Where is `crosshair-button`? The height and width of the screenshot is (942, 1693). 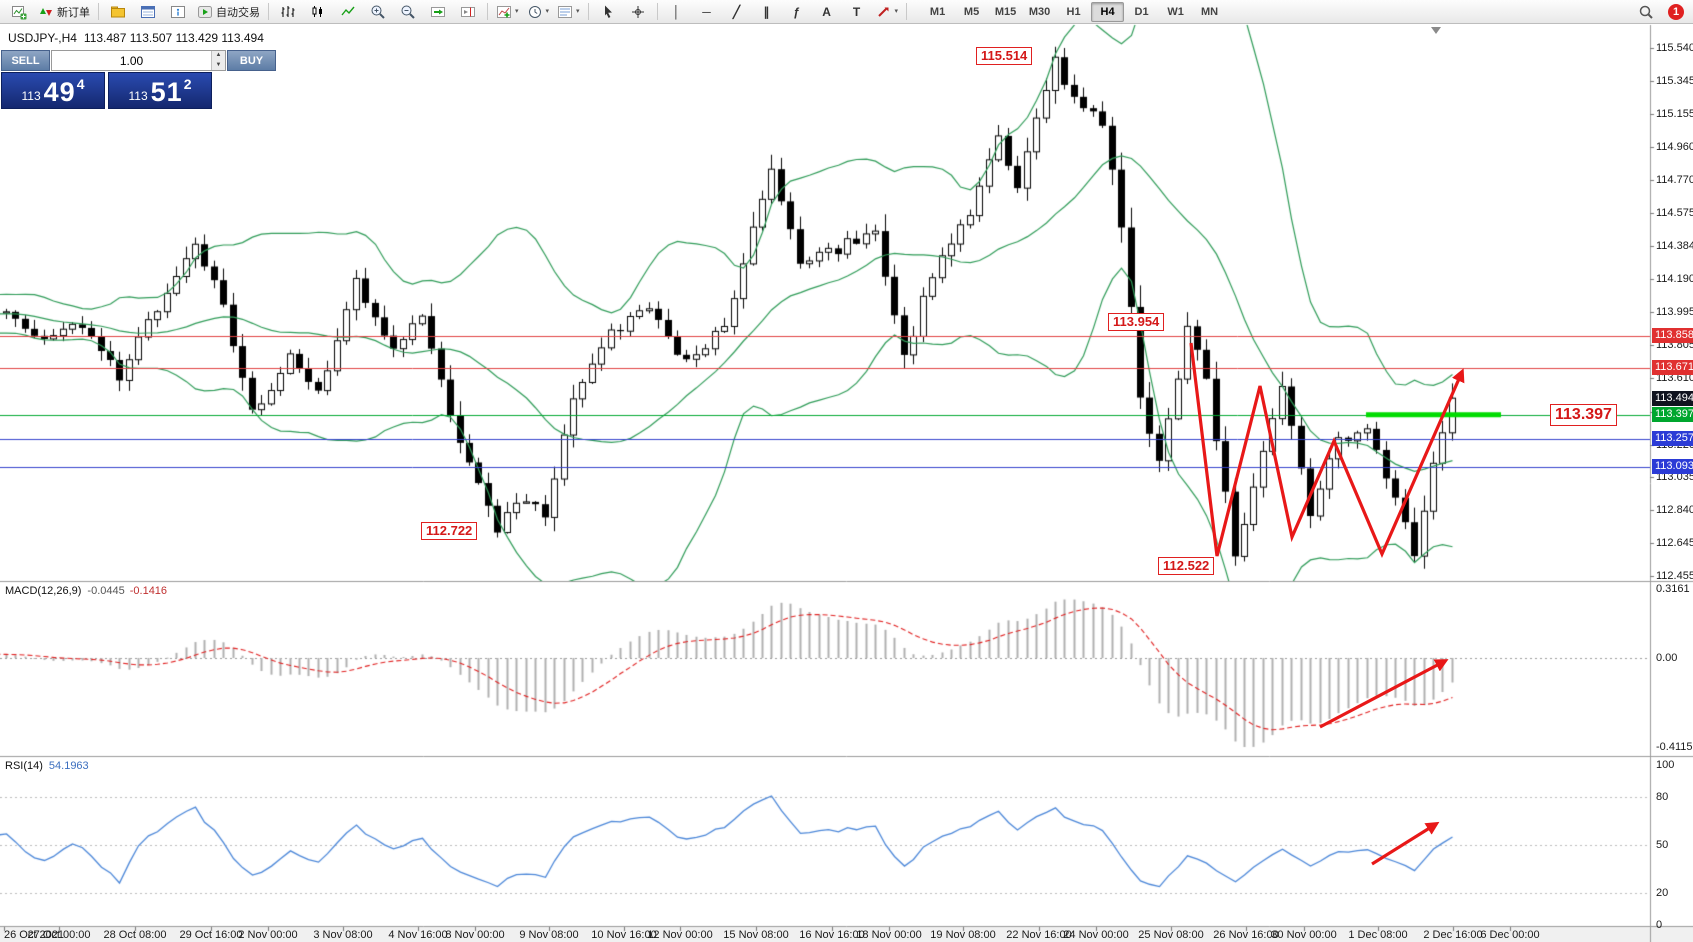 crosshair-button is located at coordinates (638, 12).